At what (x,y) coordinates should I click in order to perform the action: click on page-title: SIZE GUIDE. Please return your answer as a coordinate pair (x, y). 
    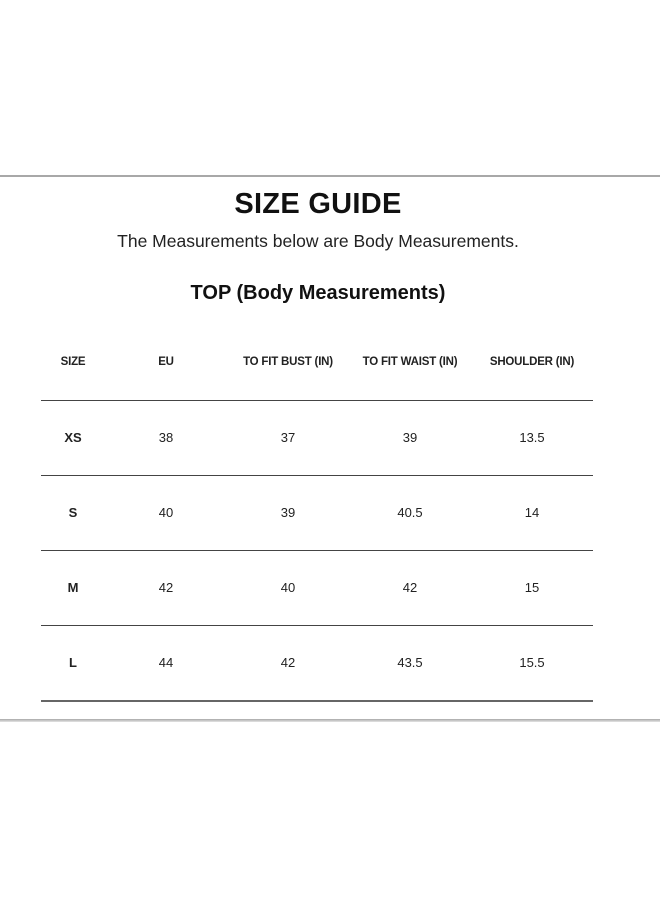
    Looking at the image, I should click on (318, 204).